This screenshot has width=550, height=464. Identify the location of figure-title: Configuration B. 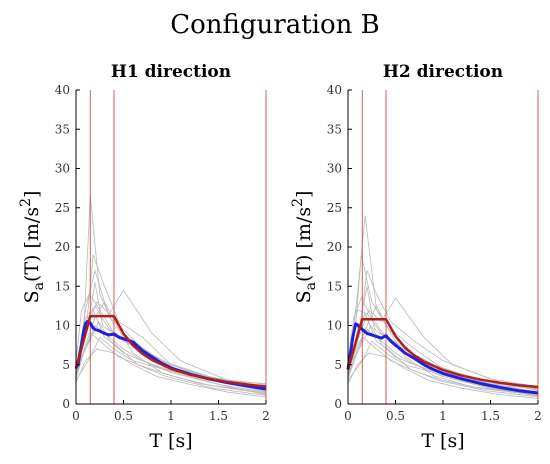
(275, 25).